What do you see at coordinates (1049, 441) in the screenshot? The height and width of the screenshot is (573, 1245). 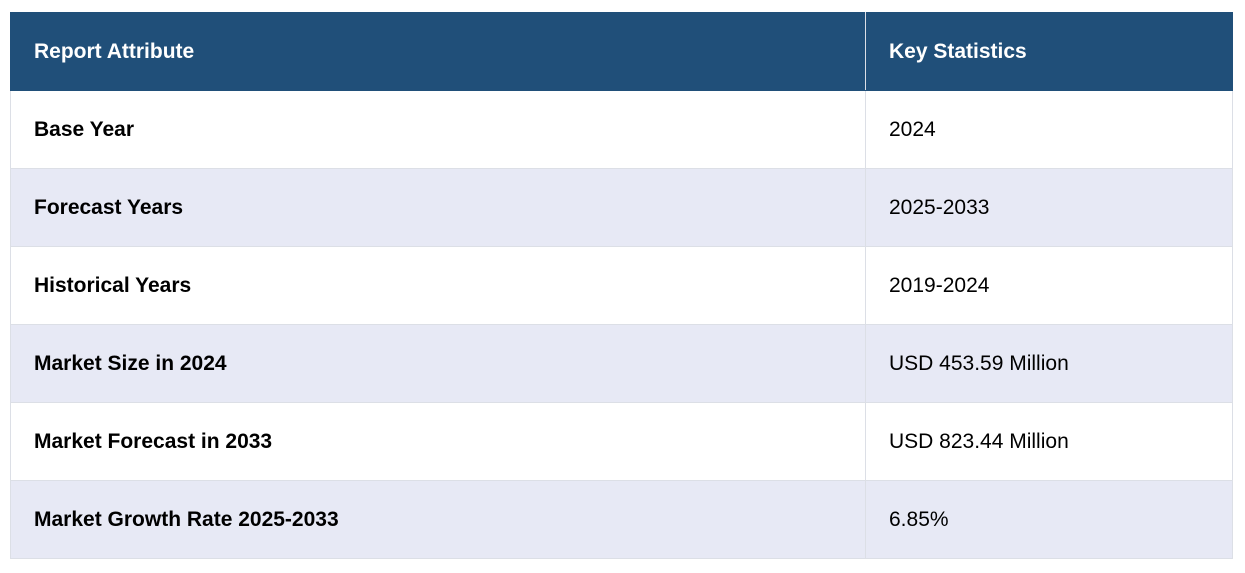 I see `value-cell: USD 823.44 Million` at bounding box center [1049, 441].